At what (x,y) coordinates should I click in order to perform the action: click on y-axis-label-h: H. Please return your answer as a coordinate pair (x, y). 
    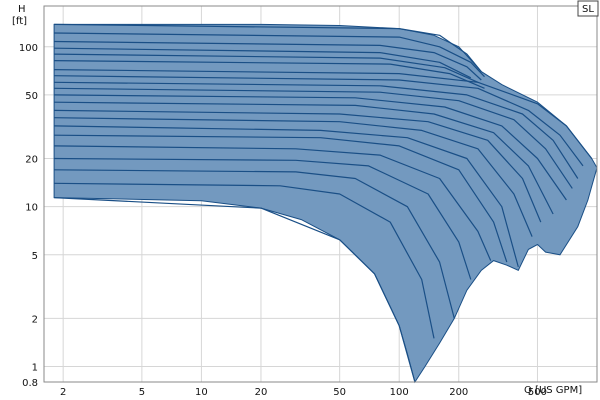
    Looking at the image, I should click on (22, 9).